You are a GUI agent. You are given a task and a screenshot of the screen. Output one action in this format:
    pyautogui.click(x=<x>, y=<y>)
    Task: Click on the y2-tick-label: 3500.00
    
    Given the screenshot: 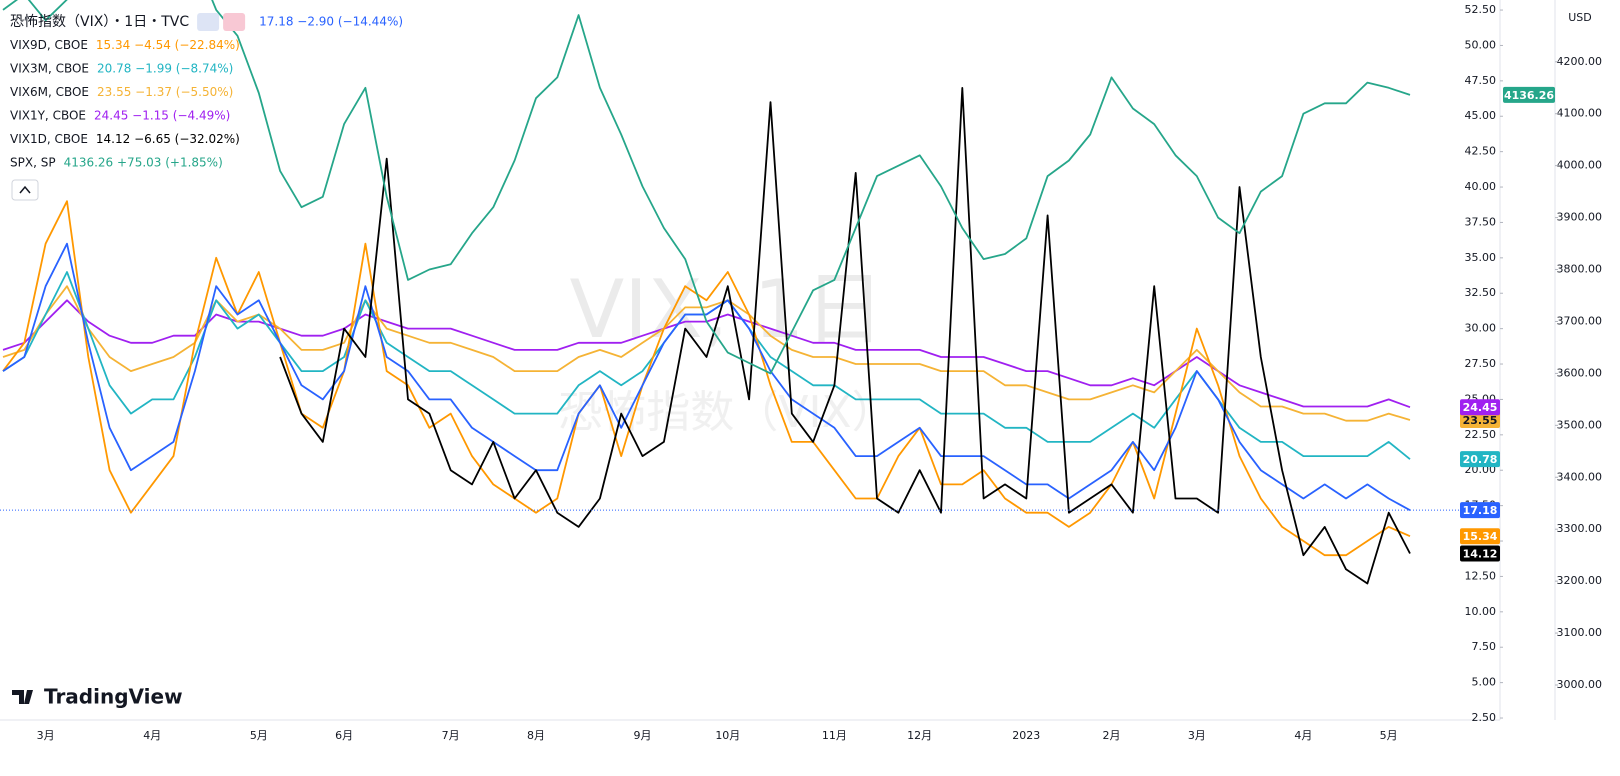 What is the action you would take?
    pyautogui.click(x=1580, y=424)
    